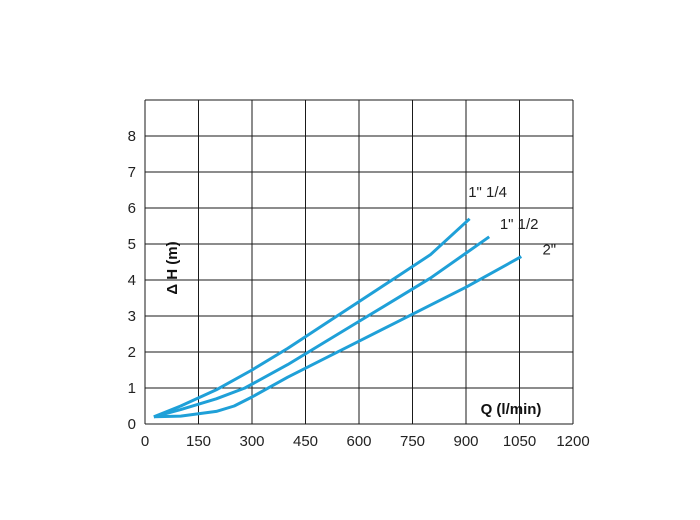 Image resolution: width=700 pixels, height=520 pixels. I want to click on y-tick-labels: 0 1 2 3 4 5 6 7 8, so click(132, 280).